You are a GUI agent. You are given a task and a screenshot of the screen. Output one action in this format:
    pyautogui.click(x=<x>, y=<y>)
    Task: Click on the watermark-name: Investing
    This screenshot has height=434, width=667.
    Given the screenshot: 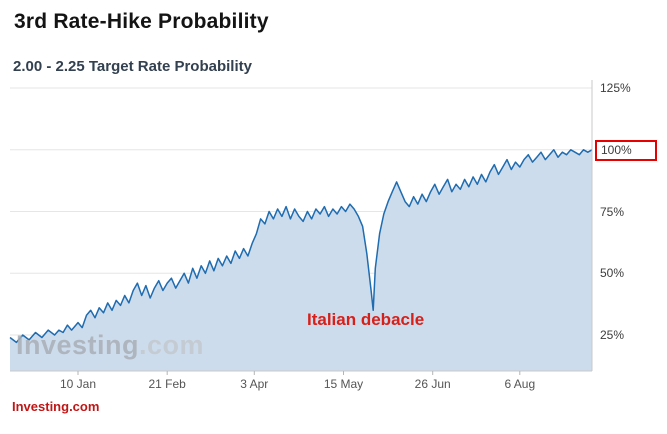 What is the action you would take?
    pyautogui.click(x=78, y=345)
    